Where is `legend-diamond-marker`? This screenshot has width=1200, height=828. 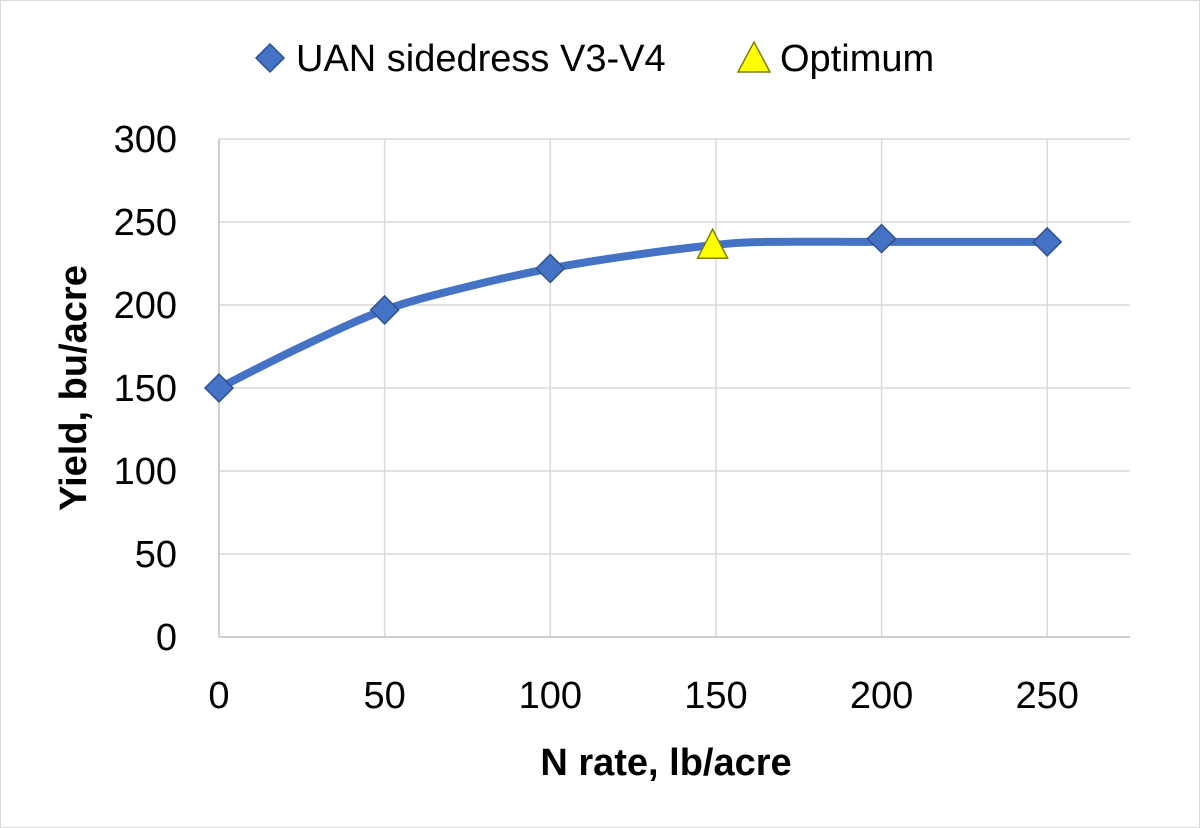 legend-diamond-marker is located at coordinates (270, 58).